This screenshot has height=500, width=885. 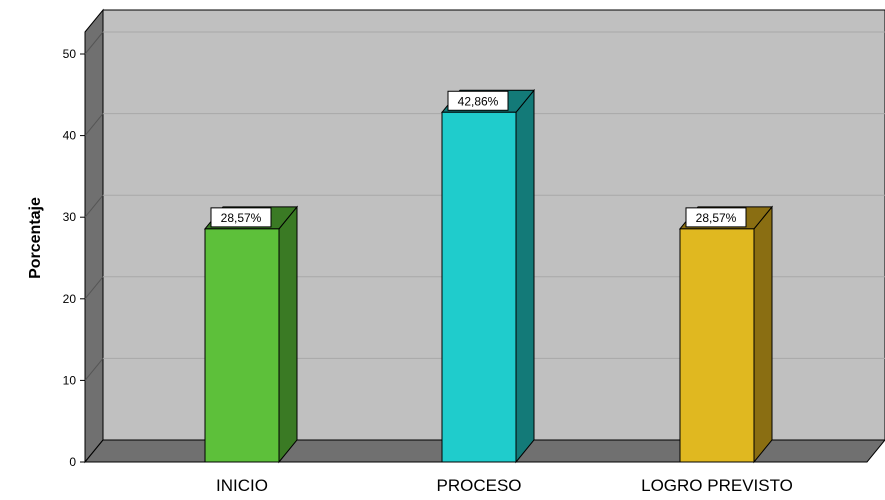 What do you see at coordinates (717, 485) in the screenshot?
I see `x-tick-label: LOGRO PREVISTO` at bounding box center [717, 485].